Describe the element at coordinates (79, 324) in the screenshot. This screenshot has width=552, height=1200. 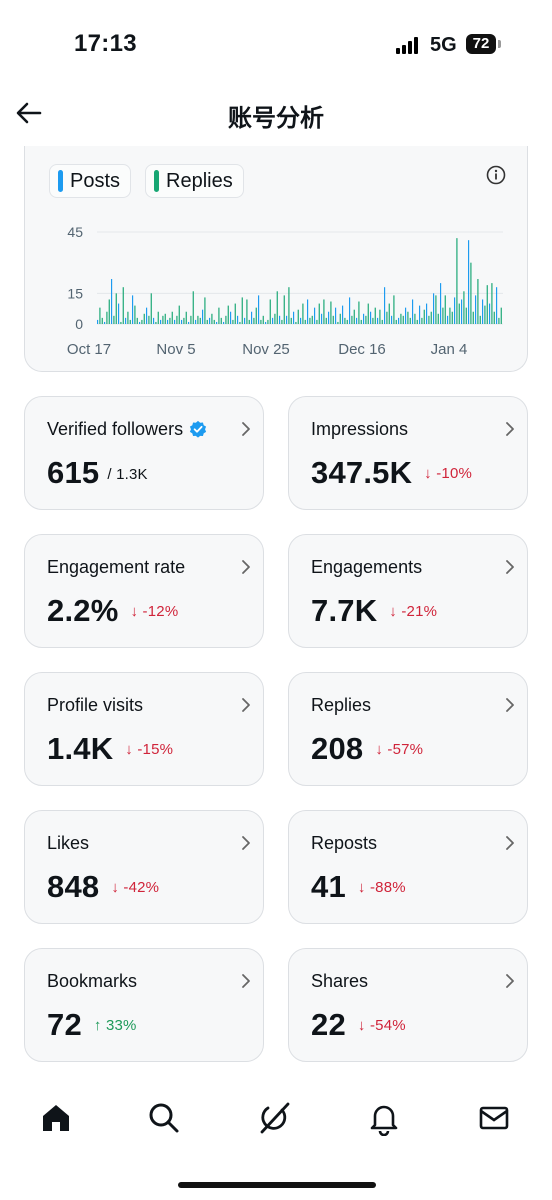
I see `y-tick-label: 0` at that location.